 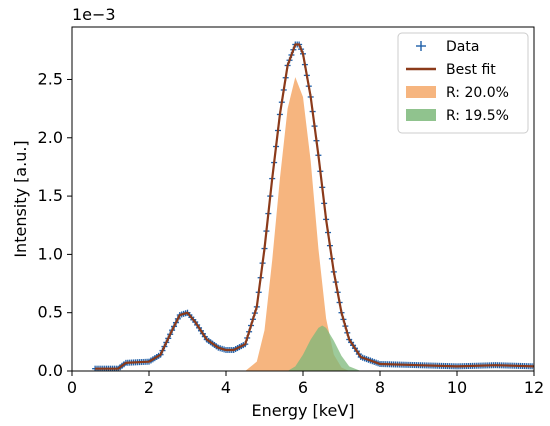 I want to click on y-tick-label: 2.0, so click(x=50, y=137).